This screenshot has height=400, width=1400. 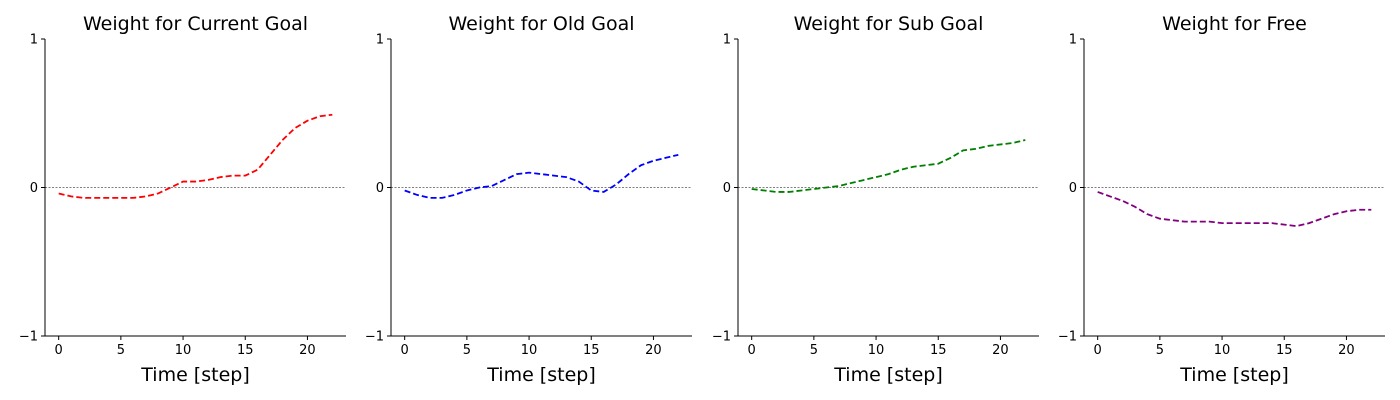 What do you see at coordinates (195, 24) in the screenshot?
I see `chart-title: Weight for Current Goal` at bounding box center [195, 24].